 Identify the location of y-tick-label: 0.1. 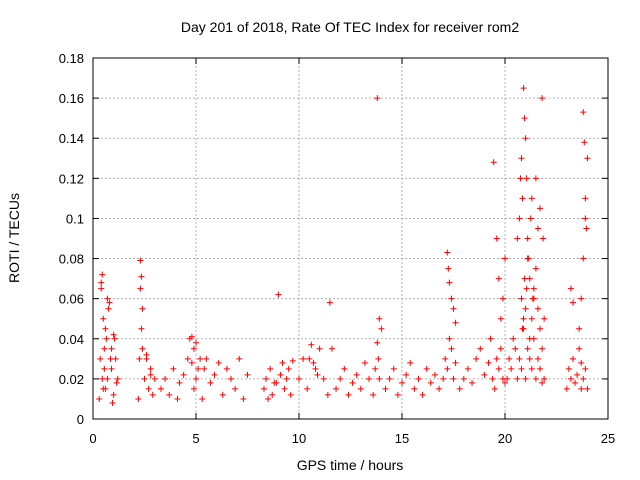
(75, 218).